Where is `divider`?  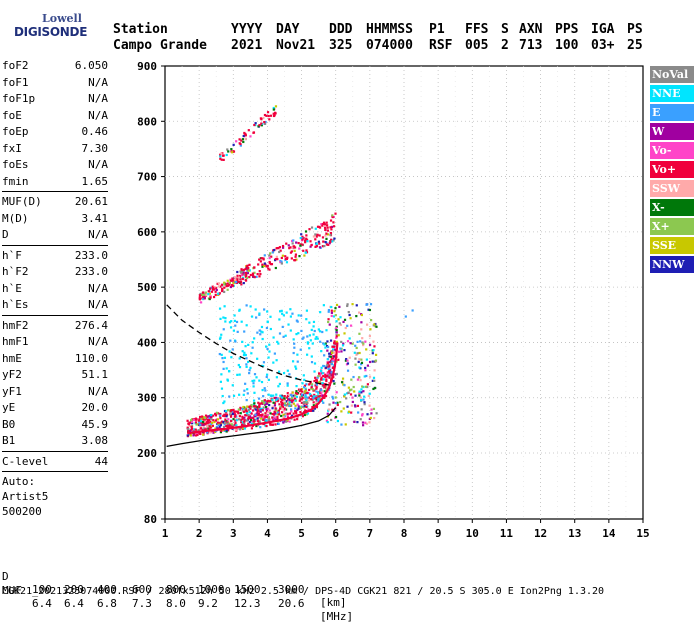
divider is located at coordinates (55, 471).